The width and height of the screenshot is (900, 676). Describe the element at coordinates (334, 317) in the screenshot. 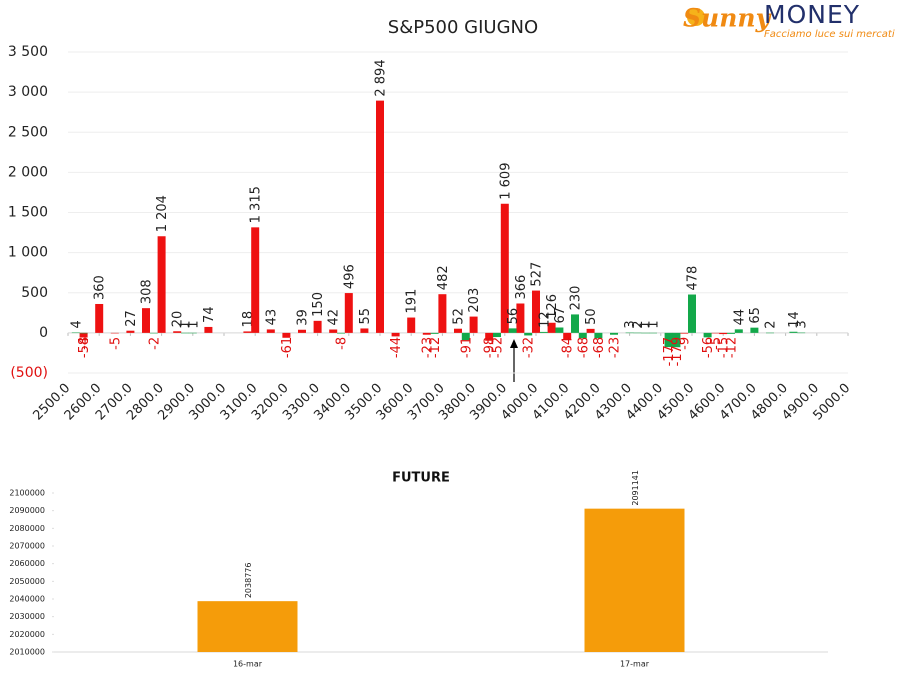

I see `data-label: 42` at that location.